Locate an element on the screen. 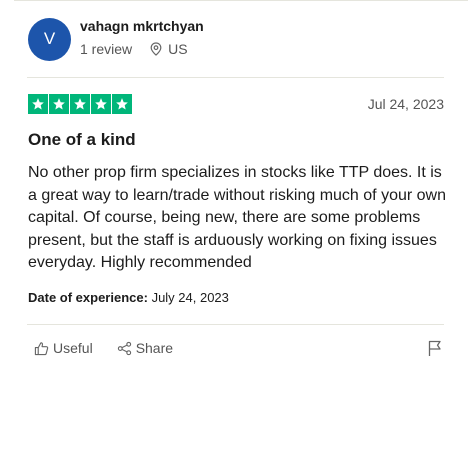 The image size is (470, 449). date-of-experience: Date of experience: July 24, 2023 is located at coordinates (128, 297).